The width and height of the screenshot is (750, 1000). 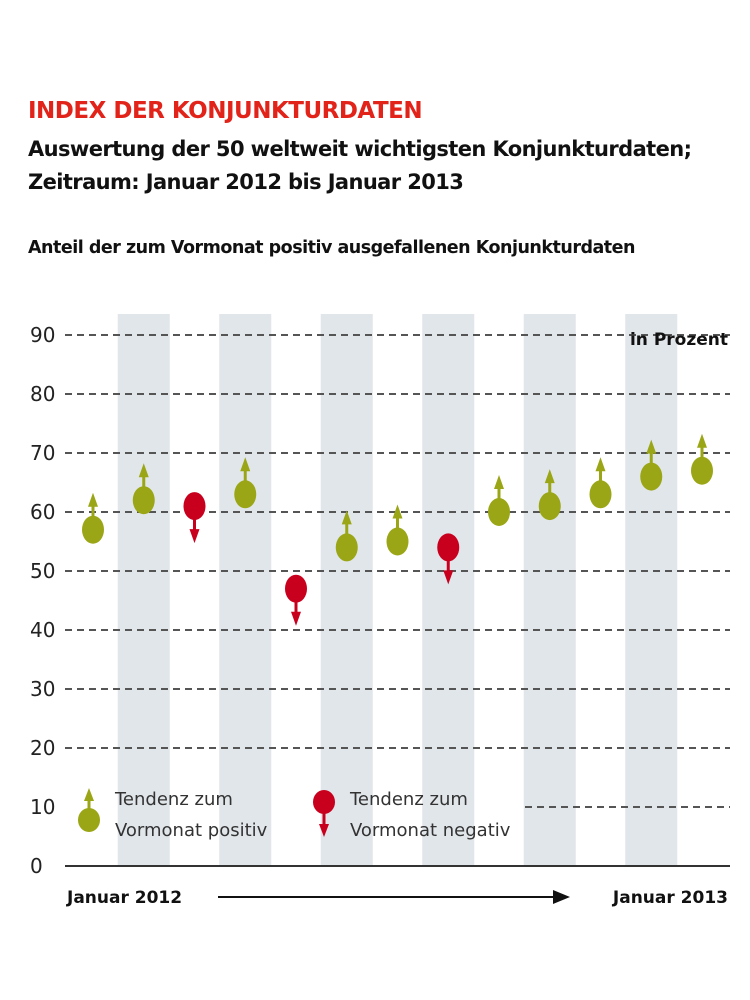 I want to click on y-tick-label: 60, so click(x=42, y=512).